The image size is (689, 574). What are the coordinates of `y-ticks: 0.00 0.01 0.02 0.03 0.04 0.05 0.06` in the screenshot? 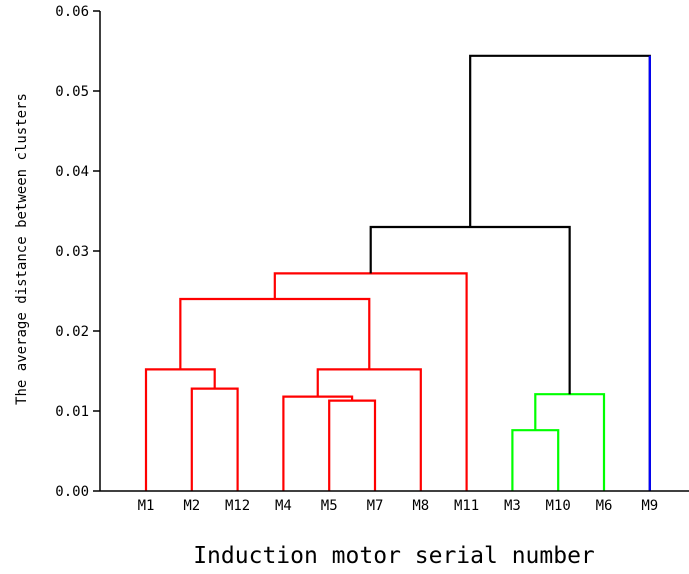 It's located at (77, 252).